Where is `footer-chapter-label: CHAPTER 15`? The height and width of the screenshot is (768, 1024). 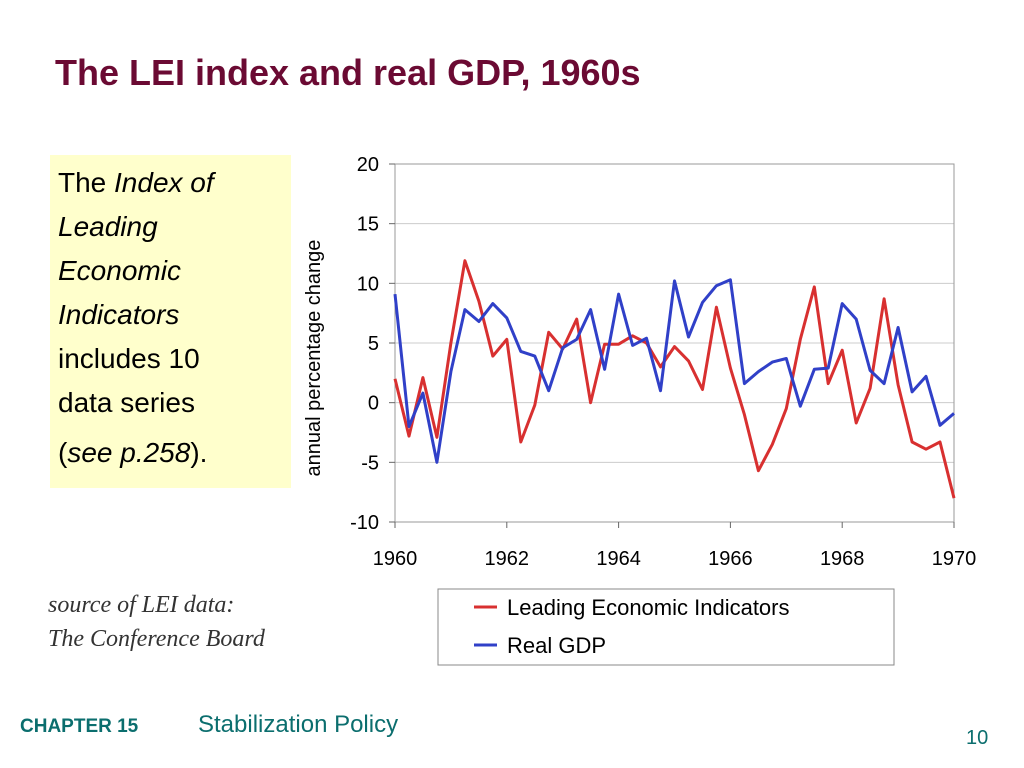 footer-chapter-label: CHAPTER 15 is located at coordinates (79, 726).